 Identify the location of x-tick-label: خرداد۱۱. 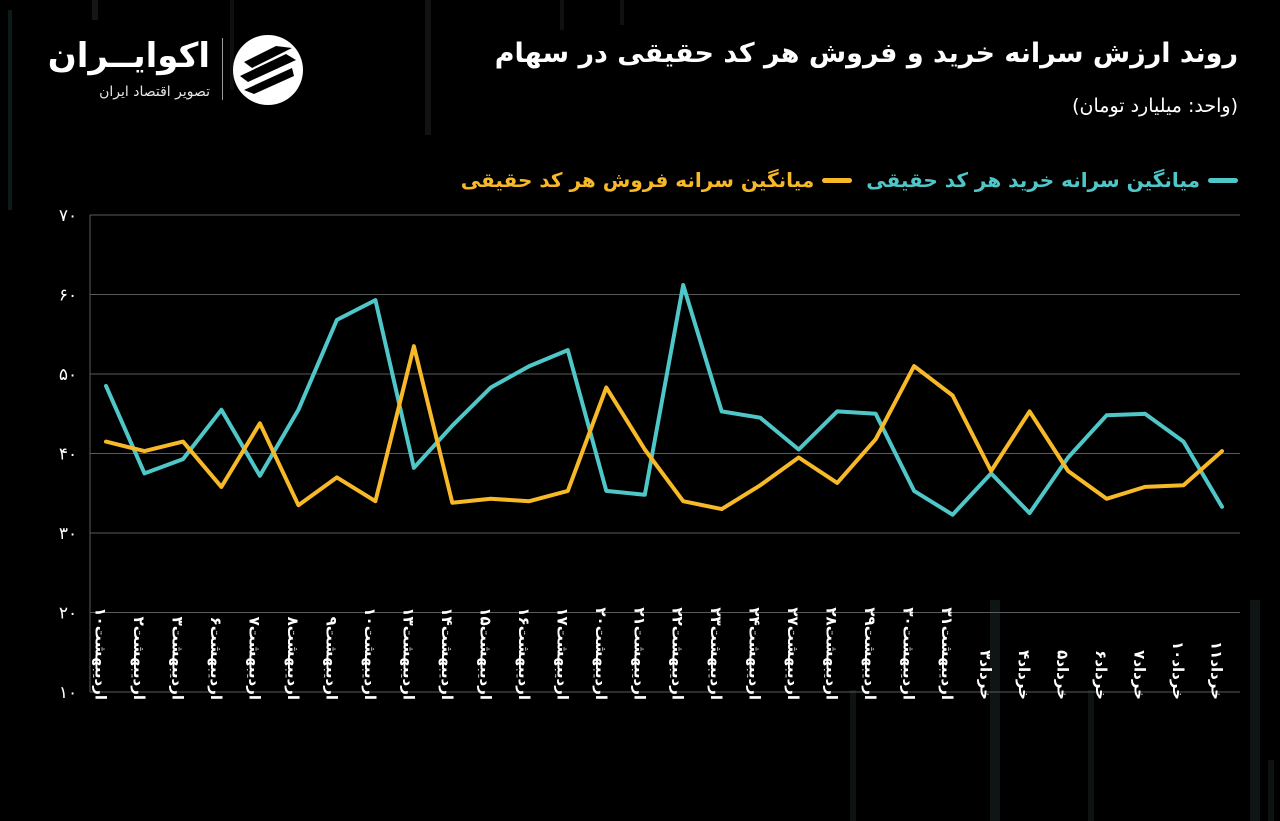
(1217, 670).